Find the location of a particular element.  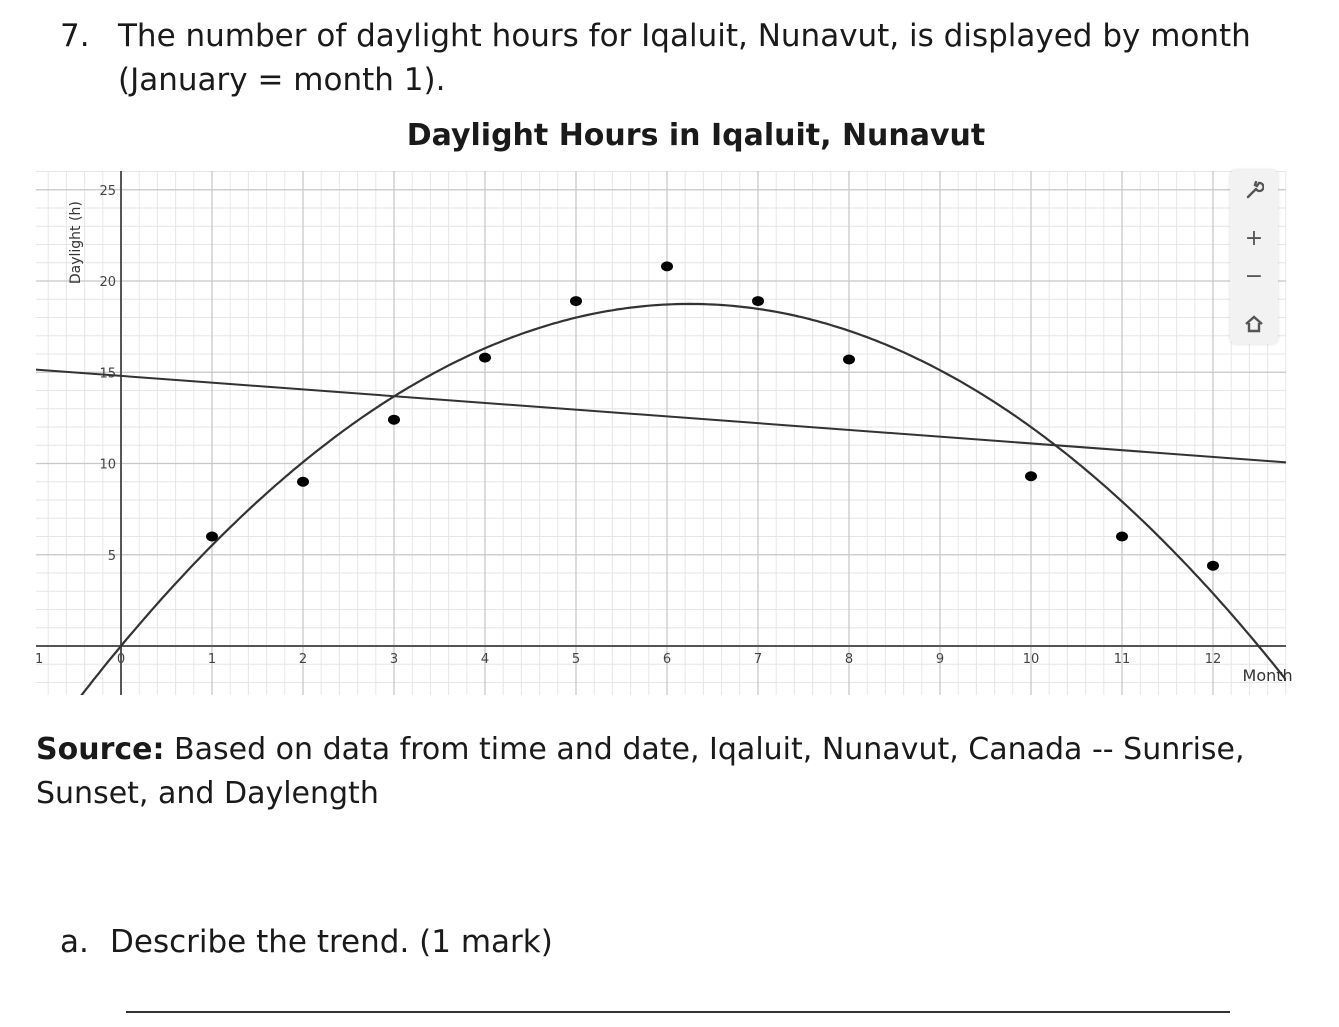

home-icon-glyph is located at coordinates (1254, 324).